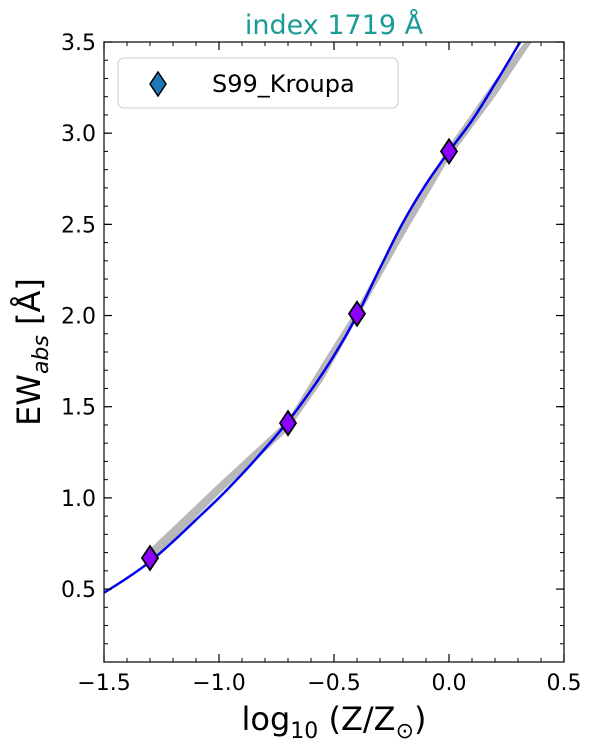 The width and height of the screenshot is (592, 751). What do you see at coordinates (78, 499) in the screenshot?
I see `y-tick-label: 1.0` at bounding box center [78, 499].